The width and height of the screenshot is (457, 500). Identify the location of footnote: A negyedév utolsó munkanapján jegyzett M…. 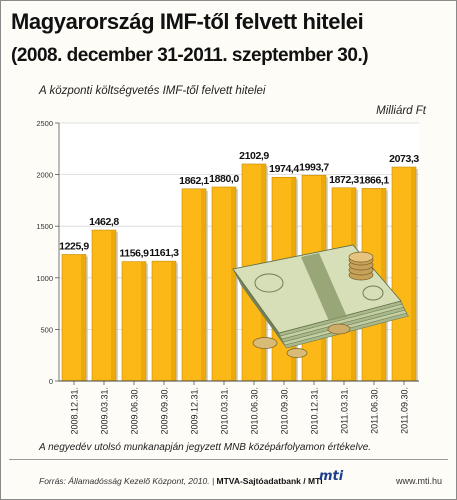
(205, 447).